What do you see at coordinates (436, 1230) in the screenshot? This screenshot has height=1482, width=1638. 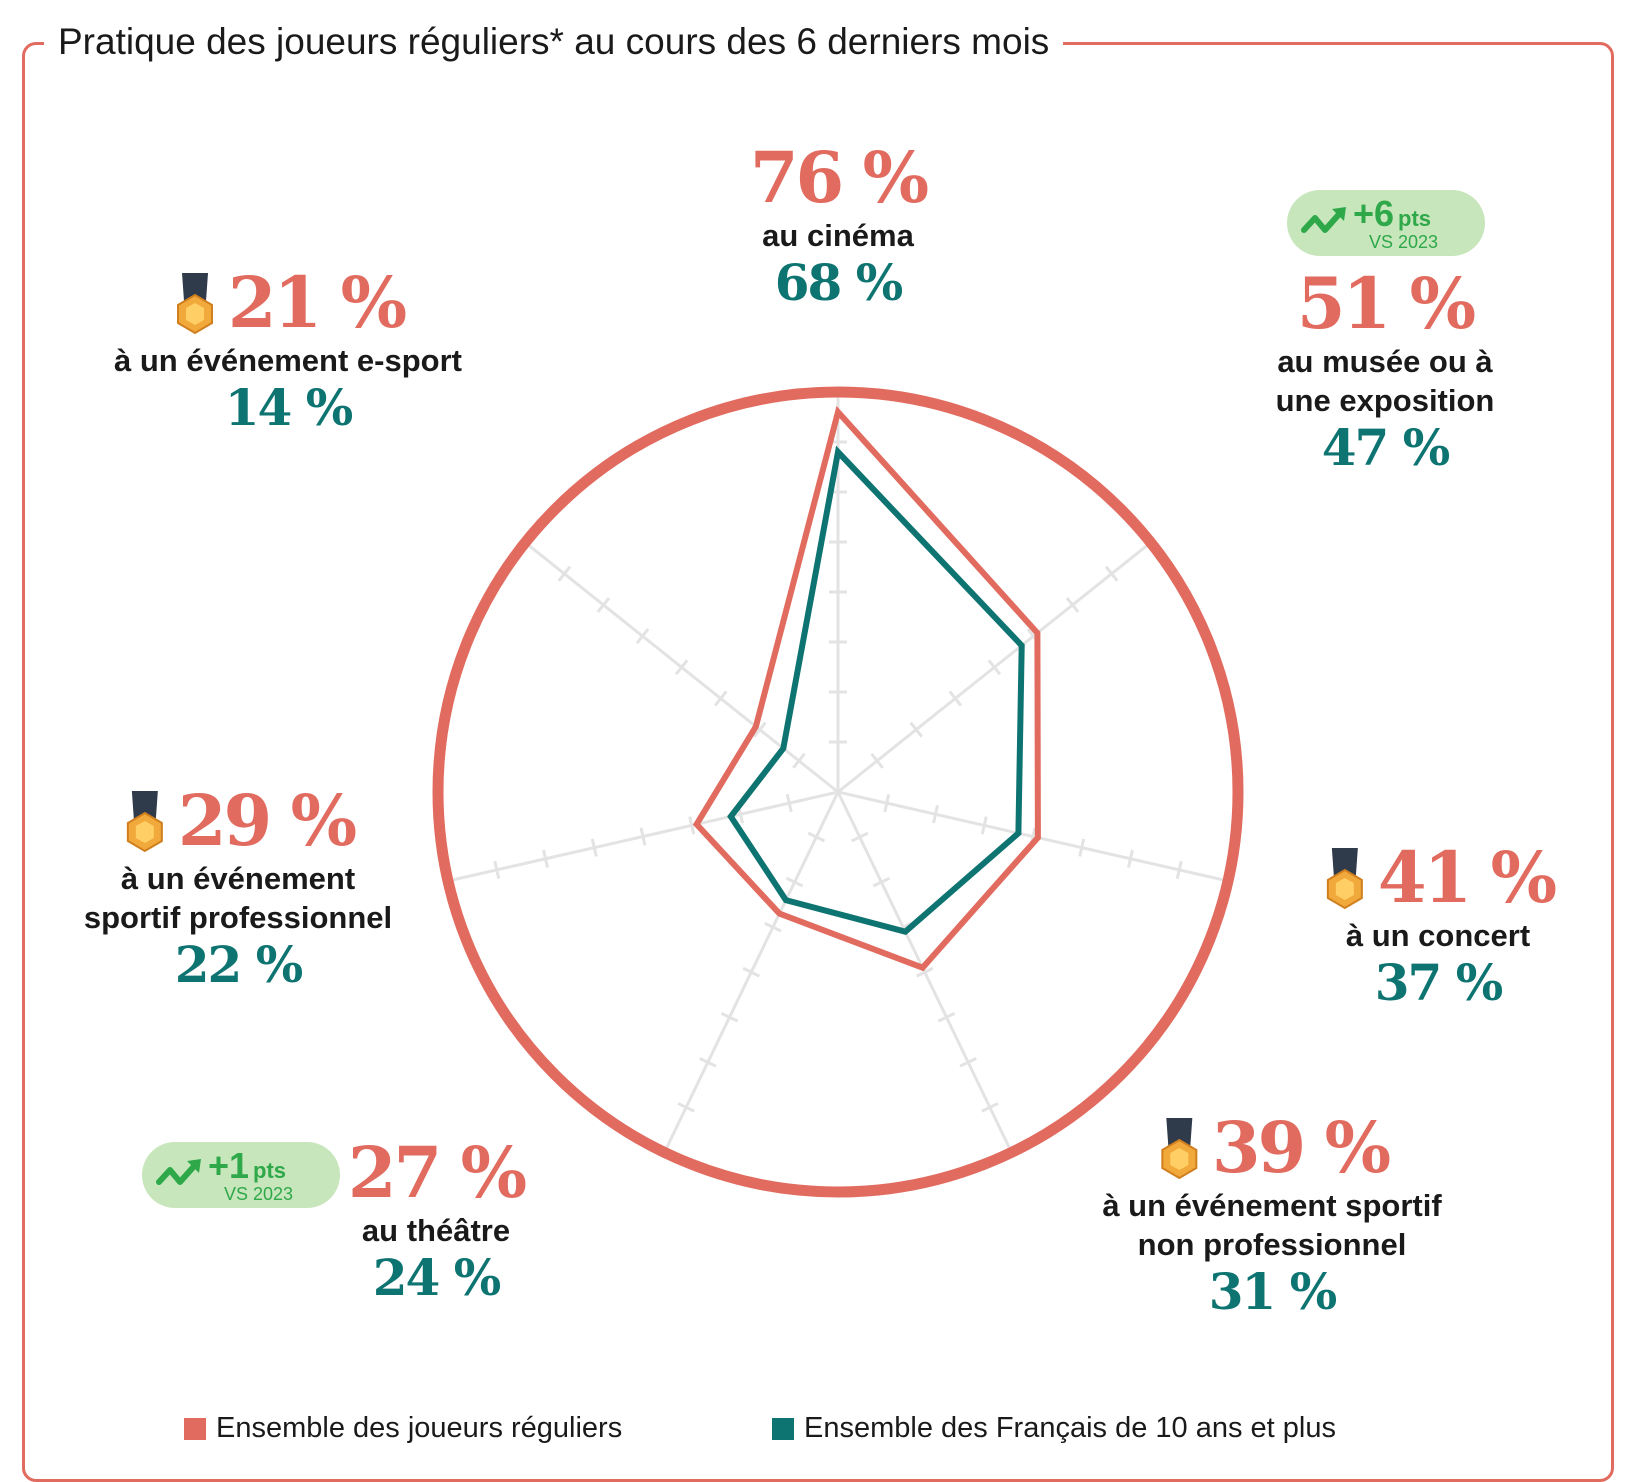 I see `label-theatre: au théâtre` at bounding box center [436, 1230].